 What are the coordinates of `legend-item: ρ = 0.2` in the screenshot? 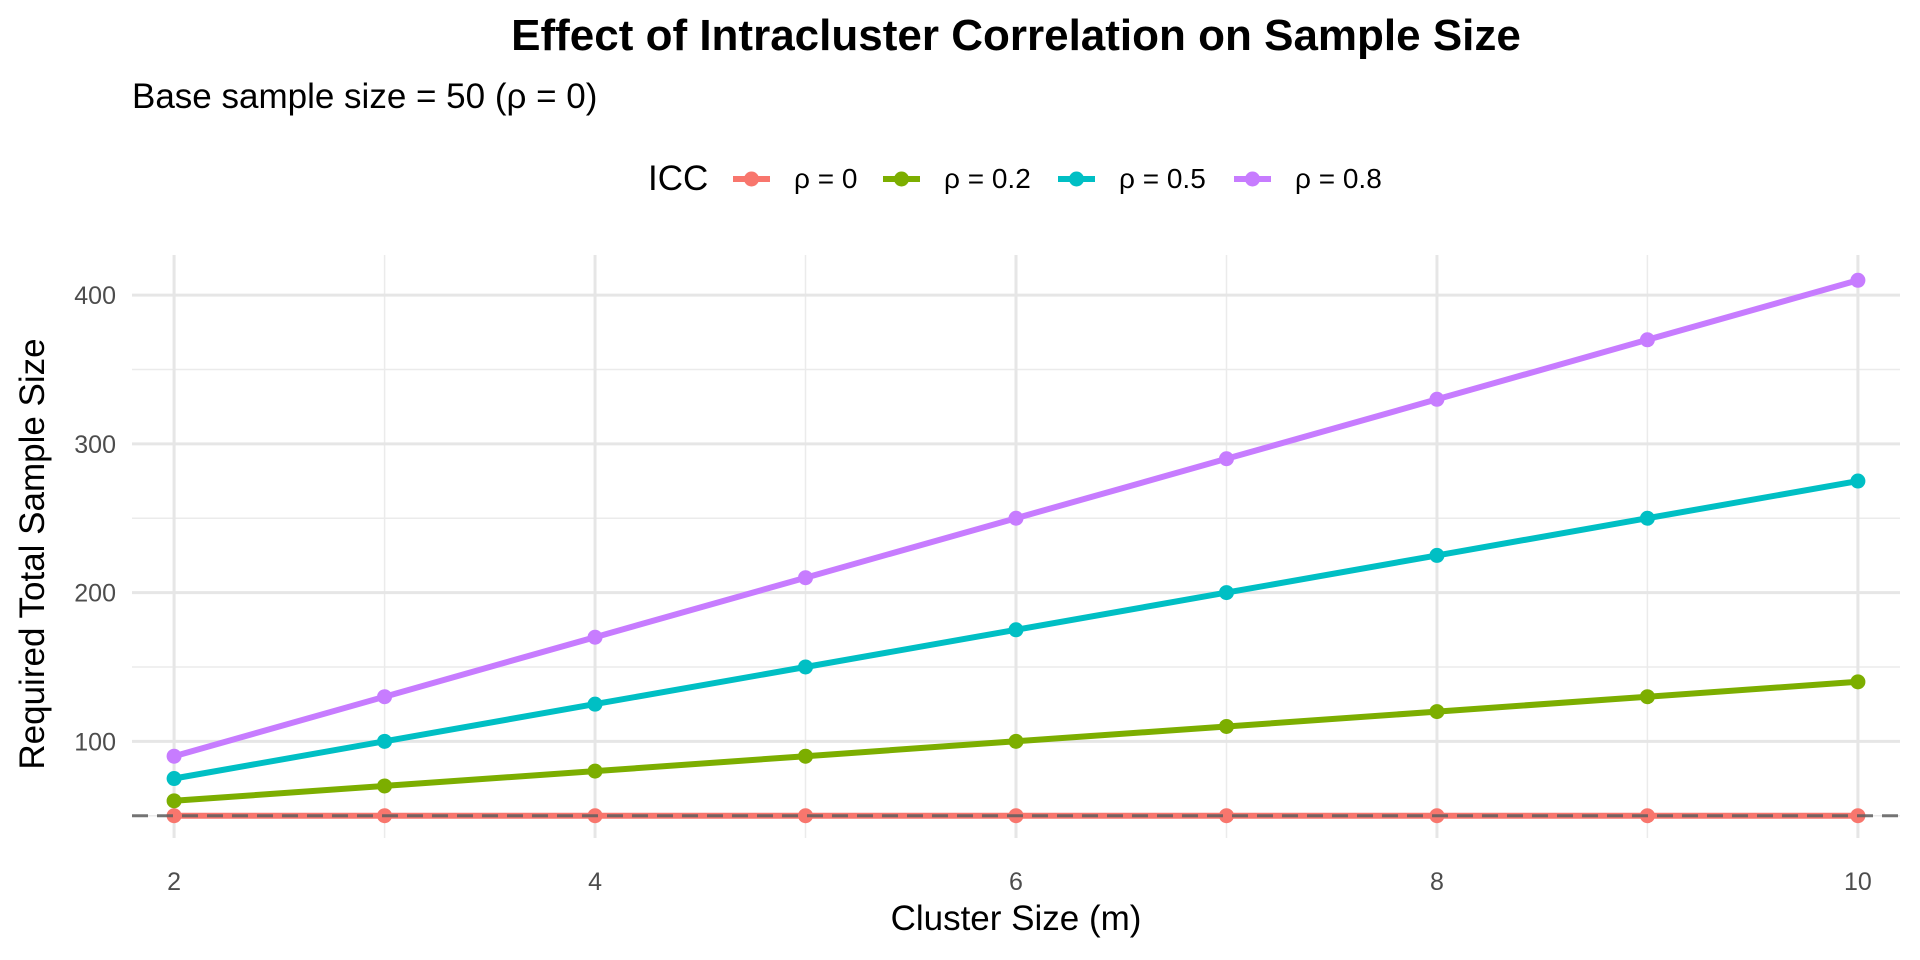 It's located at (957, 178).